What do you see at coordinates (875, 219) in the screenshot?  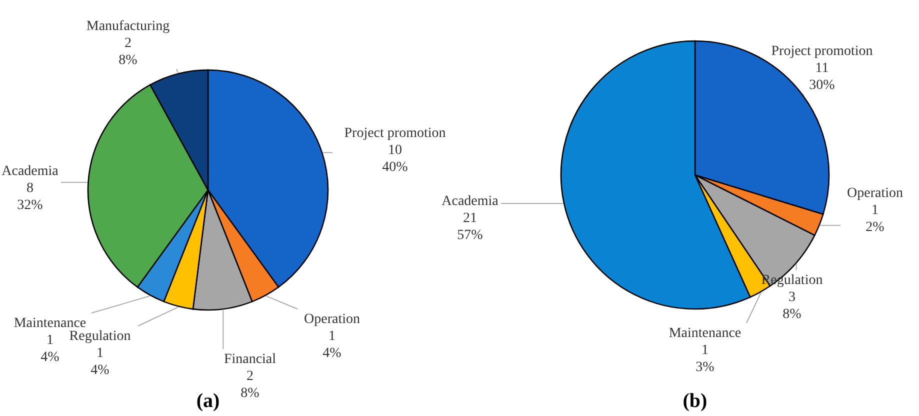 I see `data-label: 1 2%` at bounding box center [875, 219].